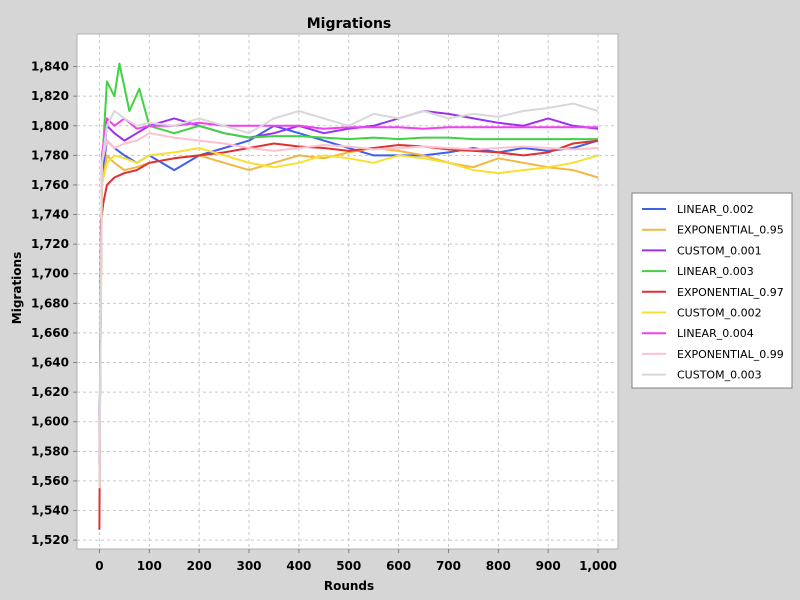 The image size is (800, 600). What do you see at coordinates (349, 586) in the screenshot?
I see `x-axis-label: Rounds` at bounding box center [349, 586].